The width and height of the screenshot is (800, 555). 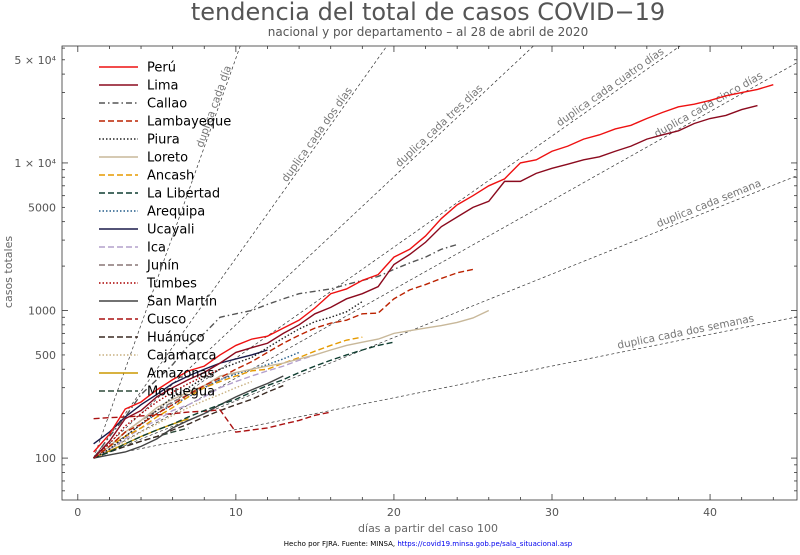 I want to click on reference-line-label: duplica cada tres días, so click(x=439, y=125).